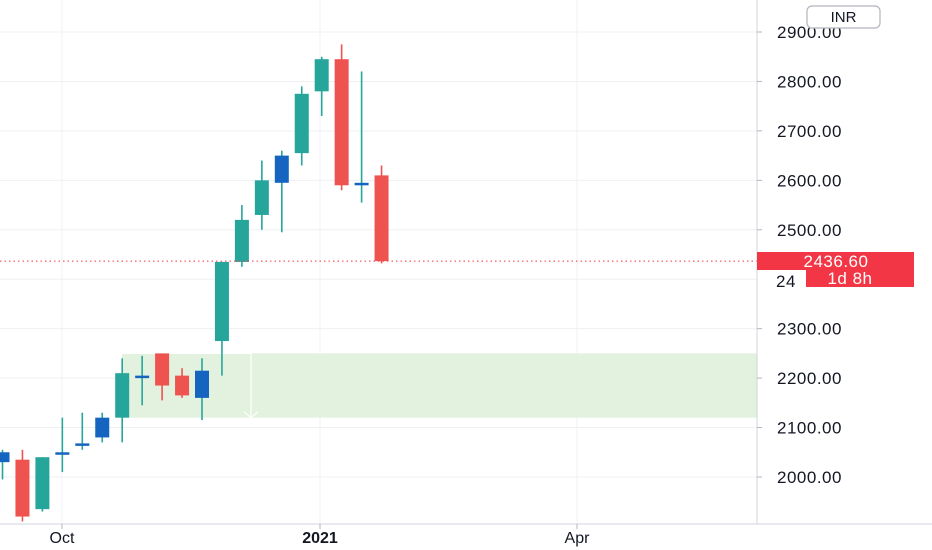 The height and width of the screenshot is (550, 932). What do you see at coordinates (62, 538) in the screenshot?
I see `time-tick-label: Oct` at bounding box center [62, 538].